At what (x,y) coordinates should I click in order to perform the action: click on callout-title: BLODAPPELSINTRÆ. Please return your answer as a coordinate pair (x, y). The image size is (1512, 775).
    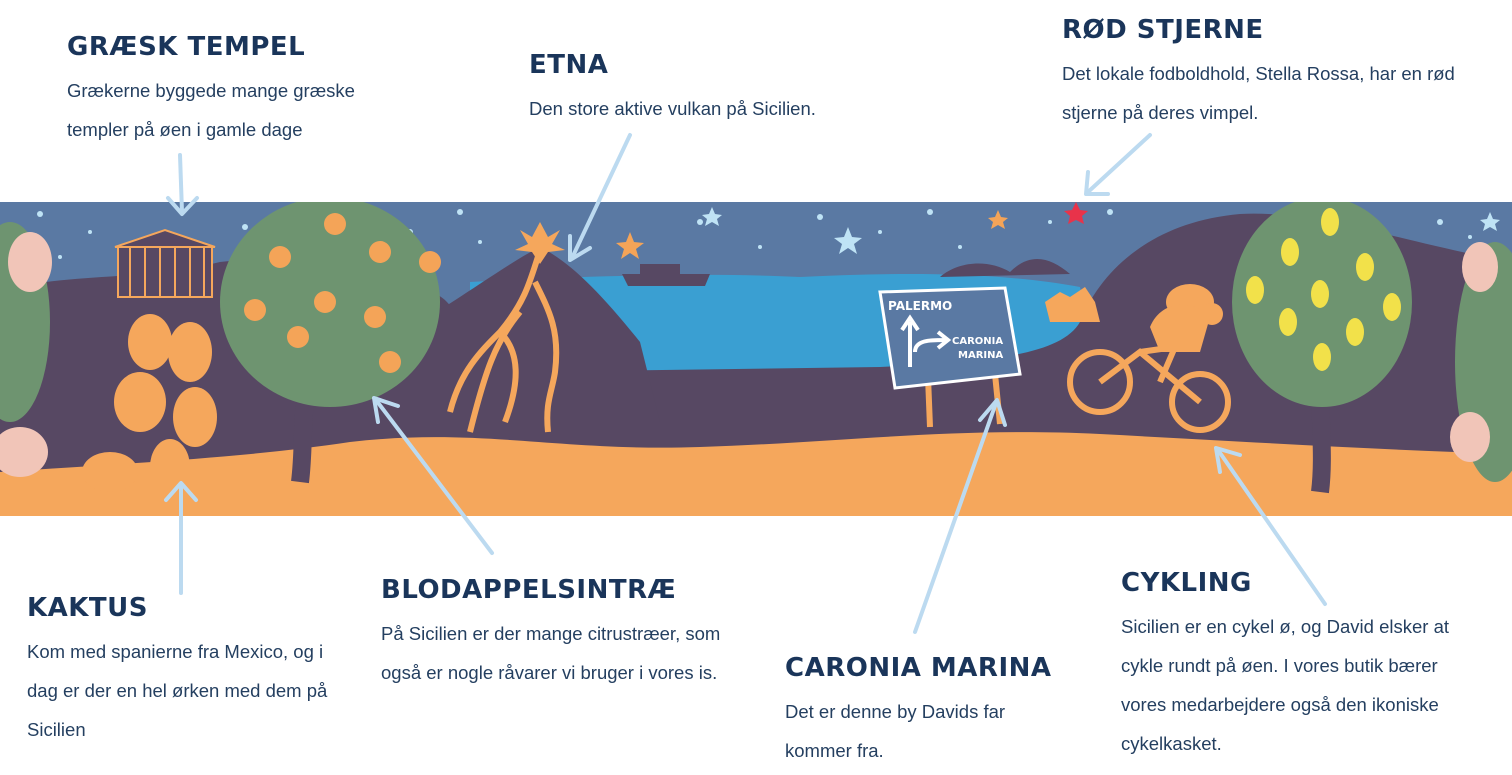
    Looking at the image, I should click on (529, 590).